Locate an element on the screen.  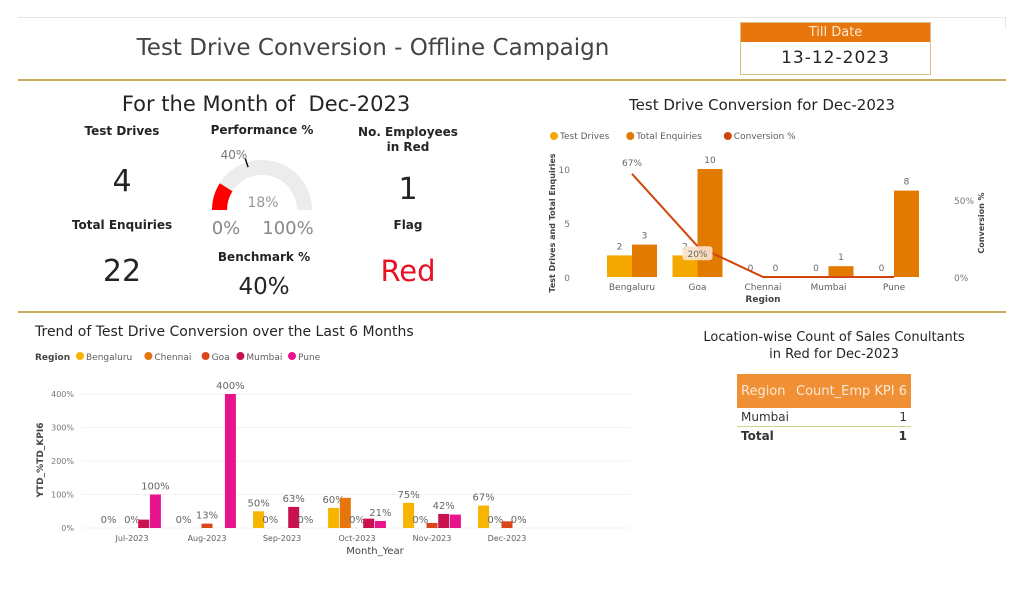
legend-marker-goa is located at coordinates (205, 356).